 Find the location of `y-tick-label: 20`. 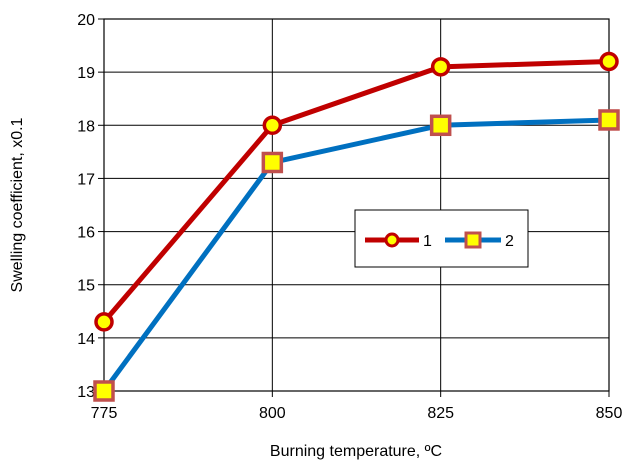

y-tick-label: 20 is located at coordinates (86, 20).